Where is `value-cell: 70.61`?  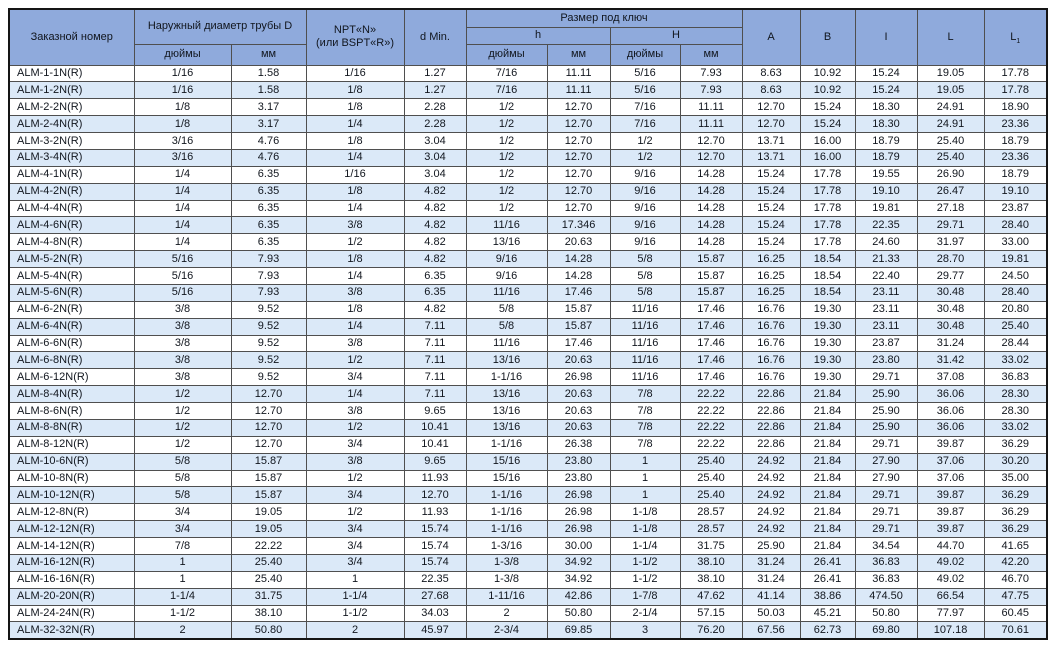
value-cell: 70.61 is located at coordinates (1015, 630).